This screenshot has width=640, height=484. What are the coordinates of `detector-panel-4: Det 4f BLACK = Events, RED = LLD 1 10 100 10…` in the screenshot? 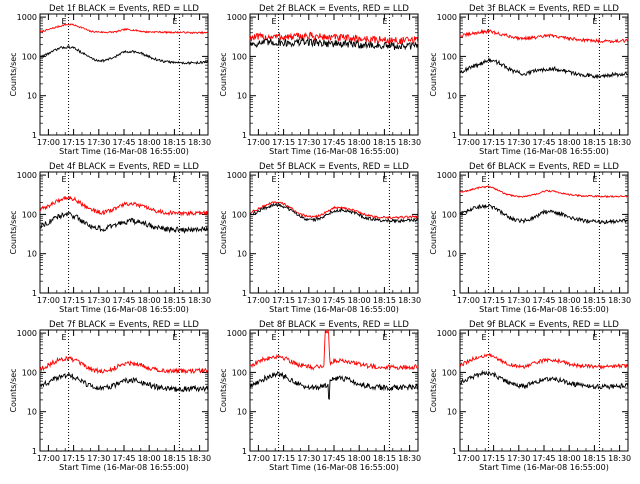 It's located at (110, 238).